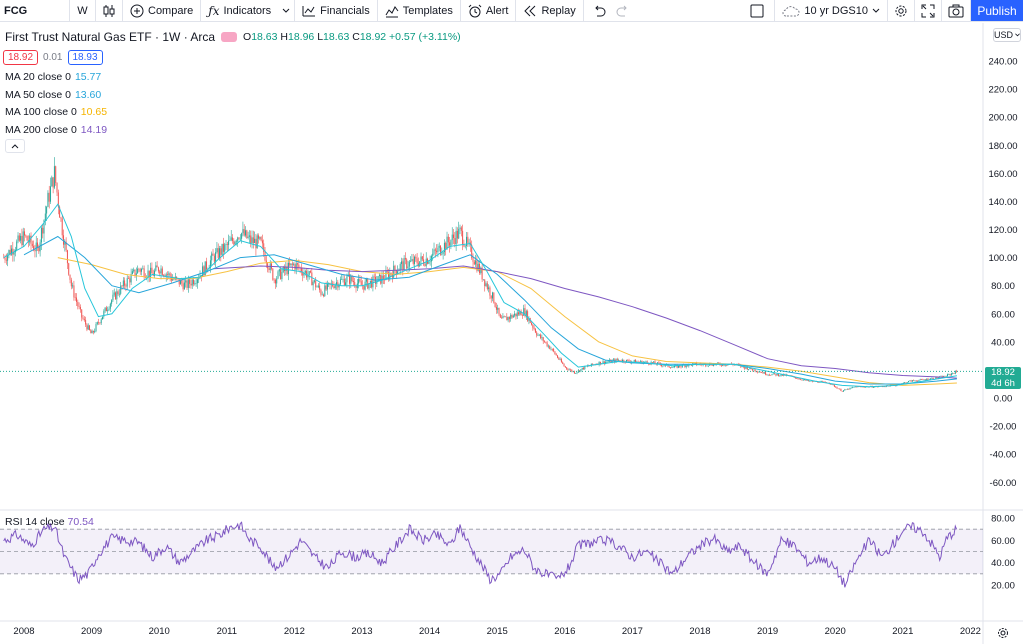 The width and height of the screenshot is (1023, 644). What do you see at coordinates (623, 10) in the screenshot?
I see `redo-button` at bounding box center [623, 10].